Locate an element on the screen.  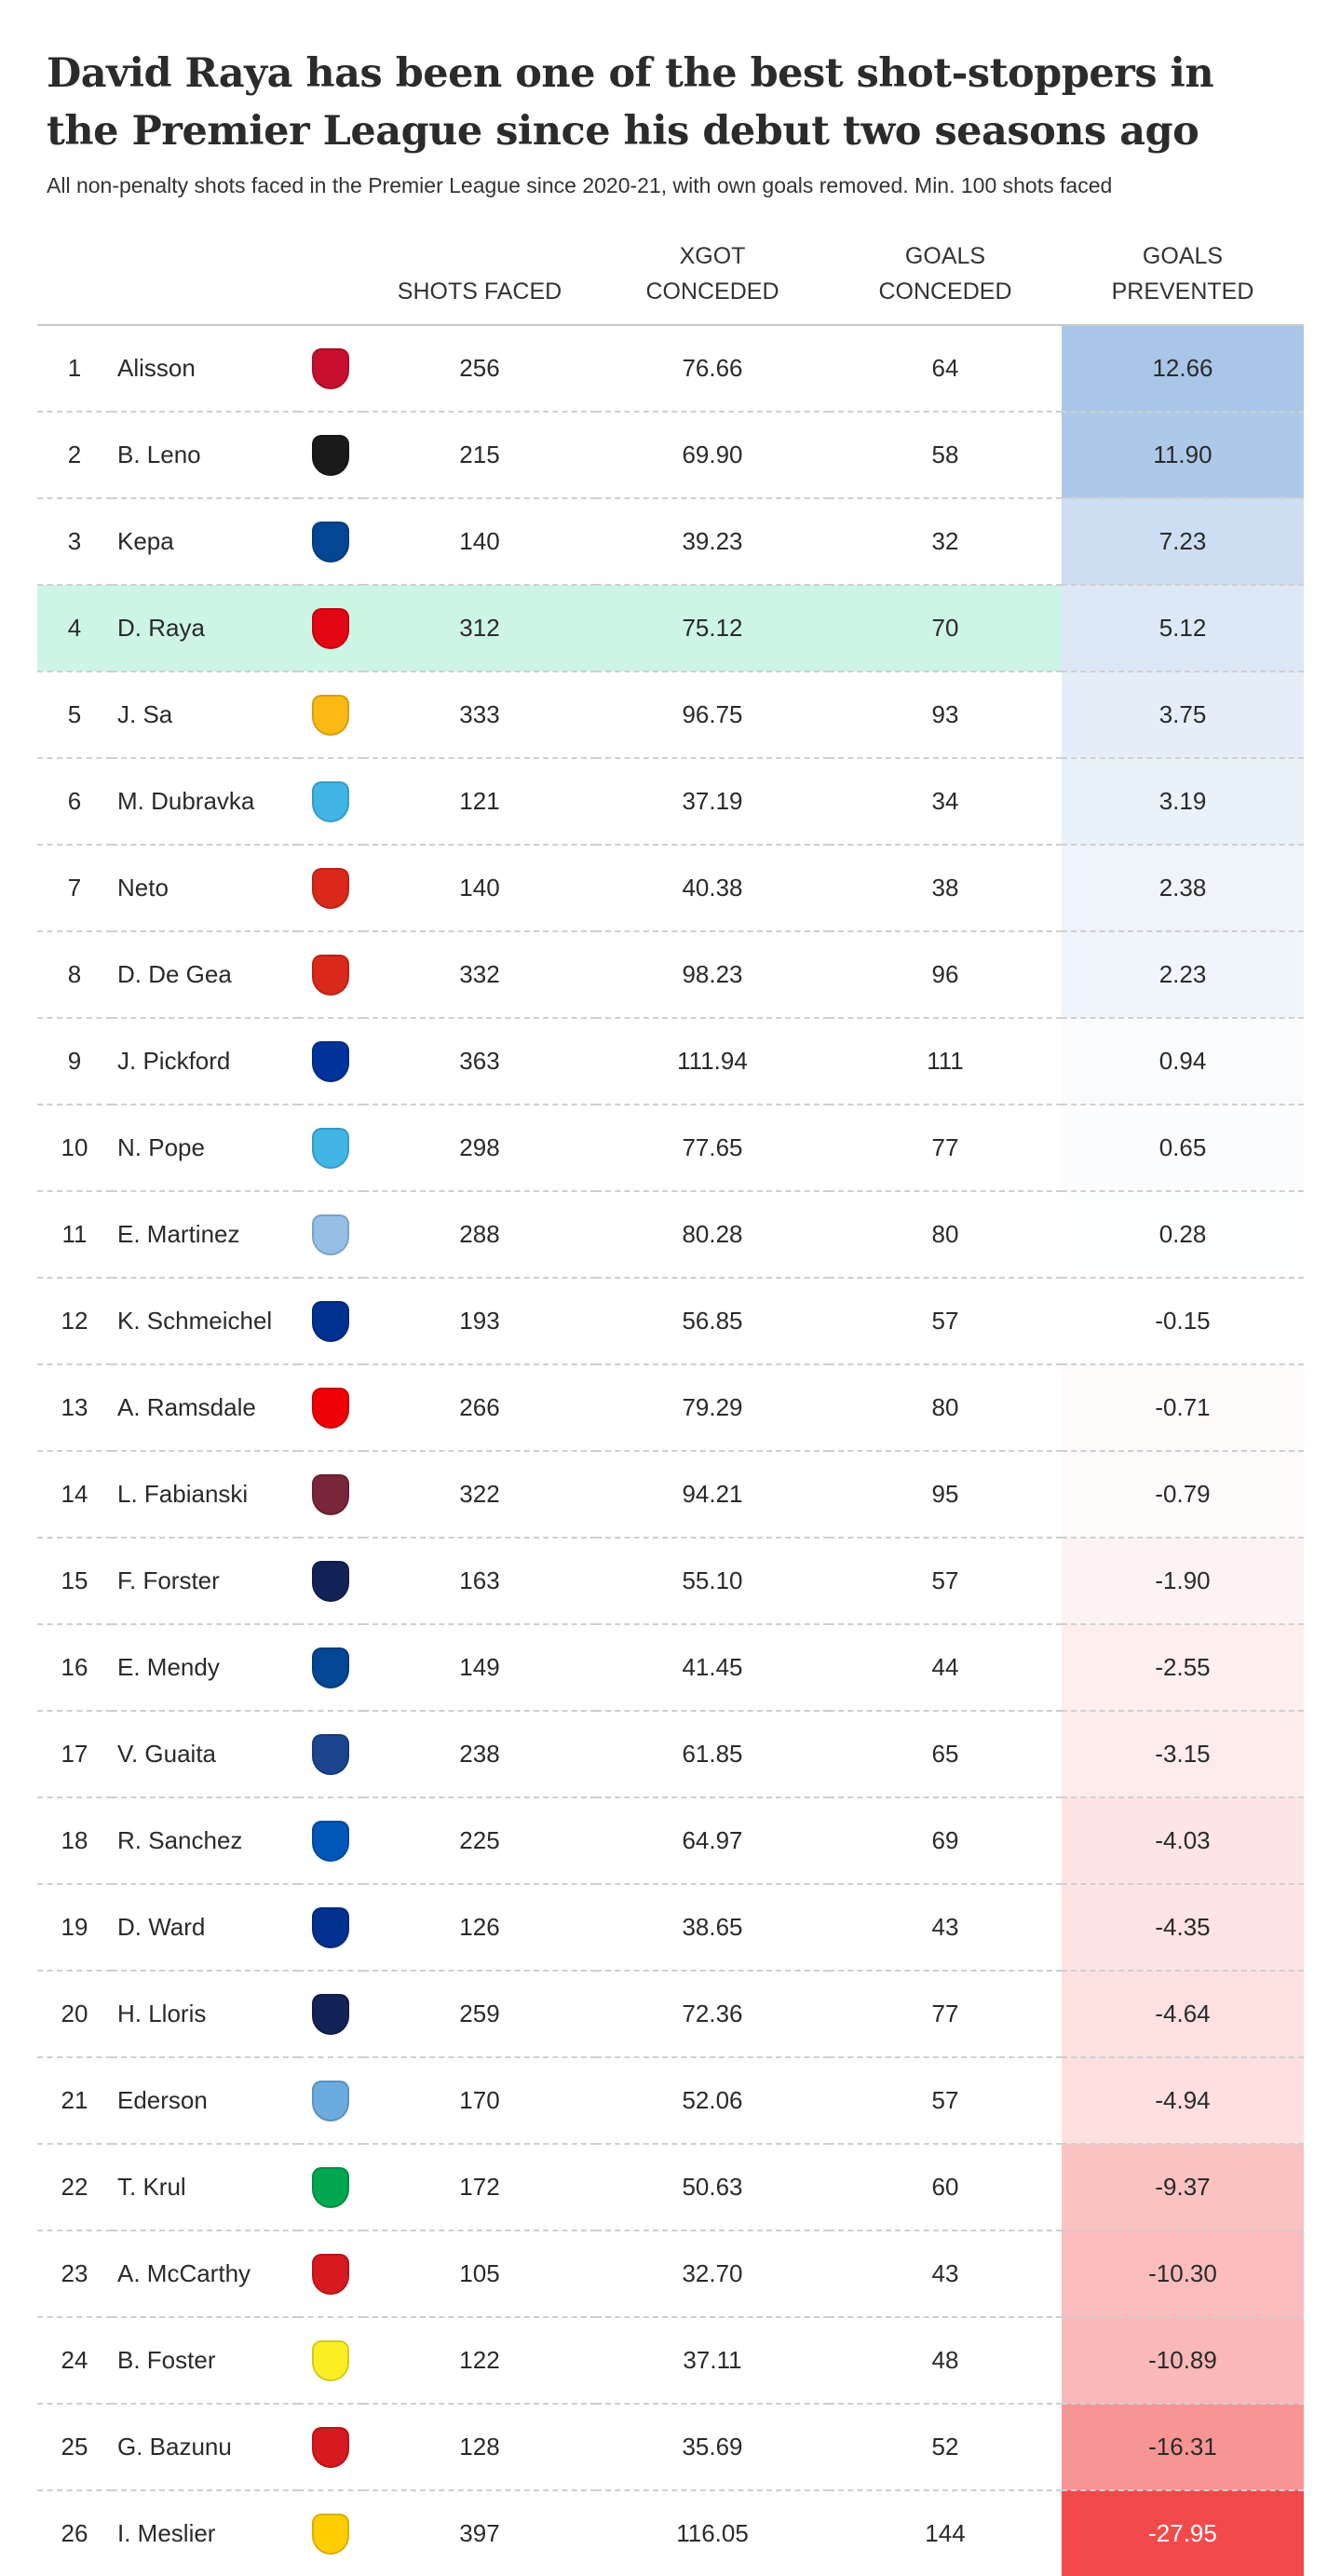
rank-cell: 5 is located at coordinates (74, 715).